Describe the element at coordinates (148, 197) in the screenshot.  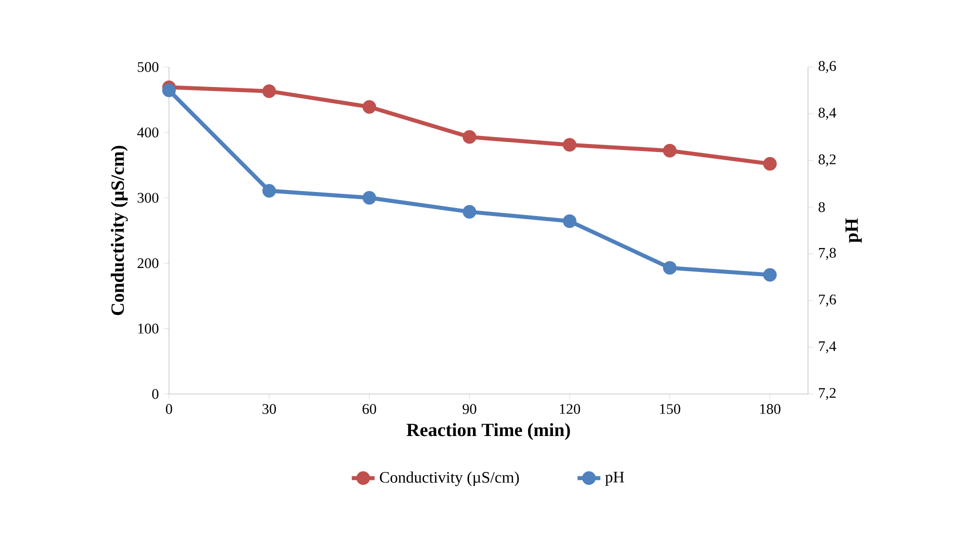
I see `y-tick-label: 300` at that location.